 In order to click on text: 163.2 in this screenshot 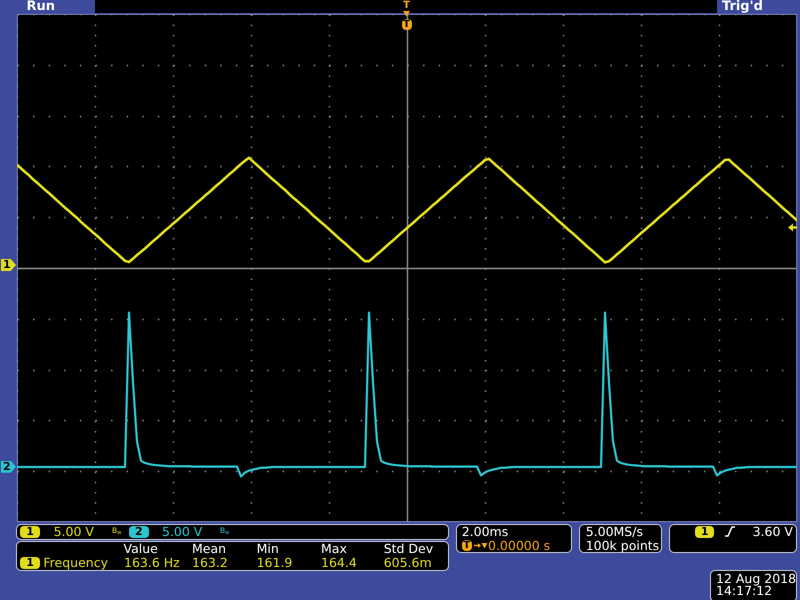, I will do `click(210, 562)`.